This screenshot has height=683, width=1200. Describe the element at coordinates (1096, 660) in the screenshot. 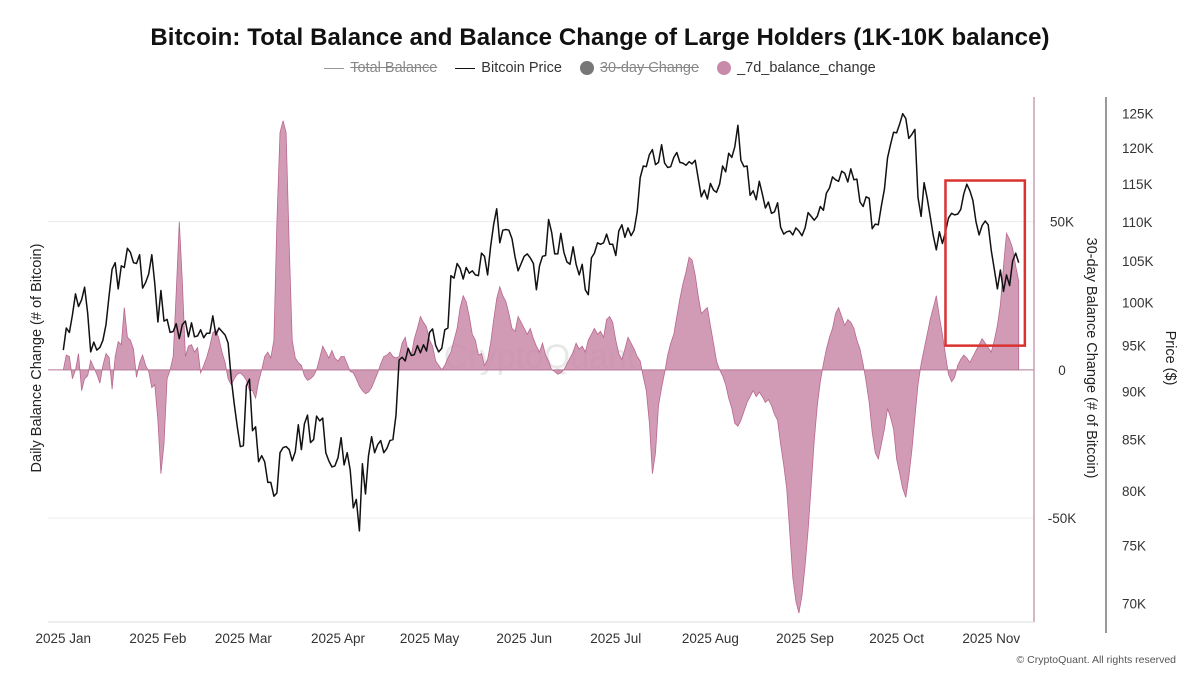

I see `copyright-notice: © CryptoQuant. All rights reserved` at that location.